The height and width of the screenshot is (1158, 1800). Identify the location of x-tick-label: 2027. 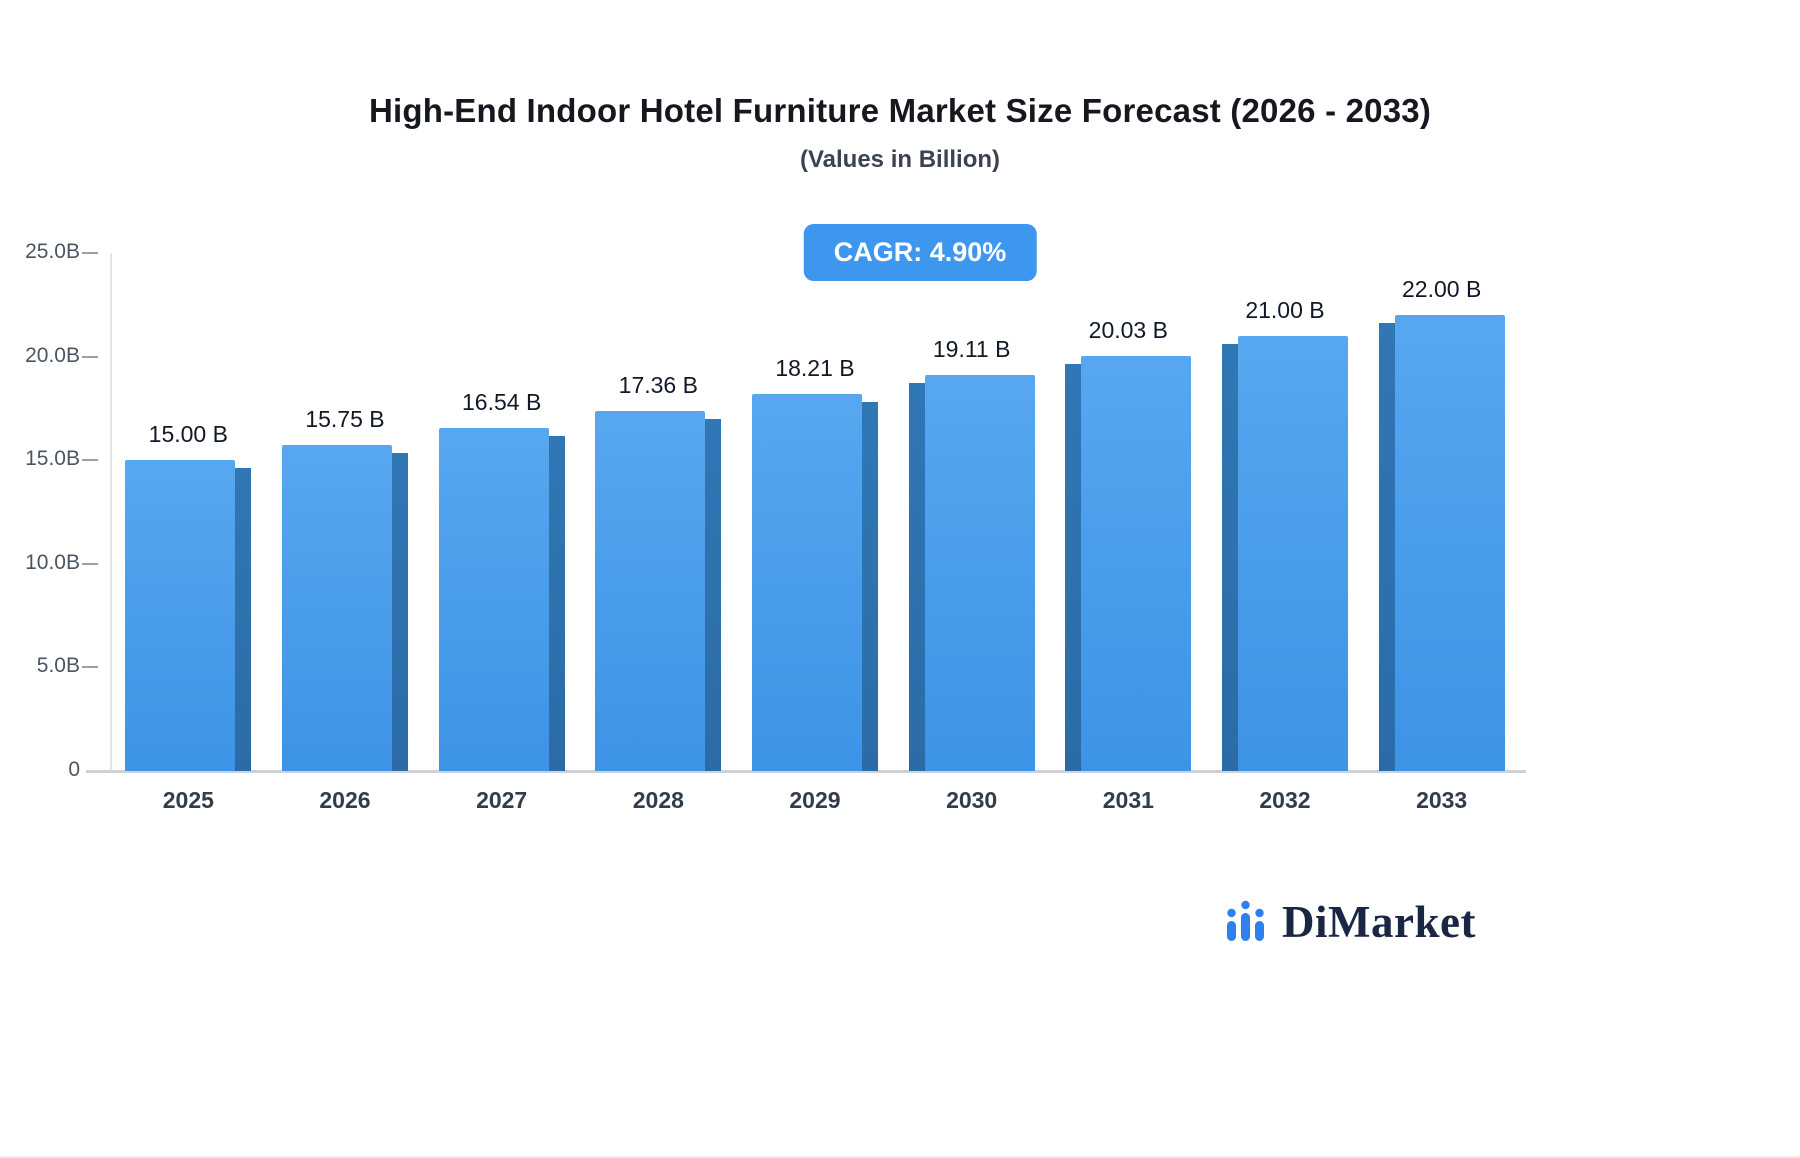
(502, 800).